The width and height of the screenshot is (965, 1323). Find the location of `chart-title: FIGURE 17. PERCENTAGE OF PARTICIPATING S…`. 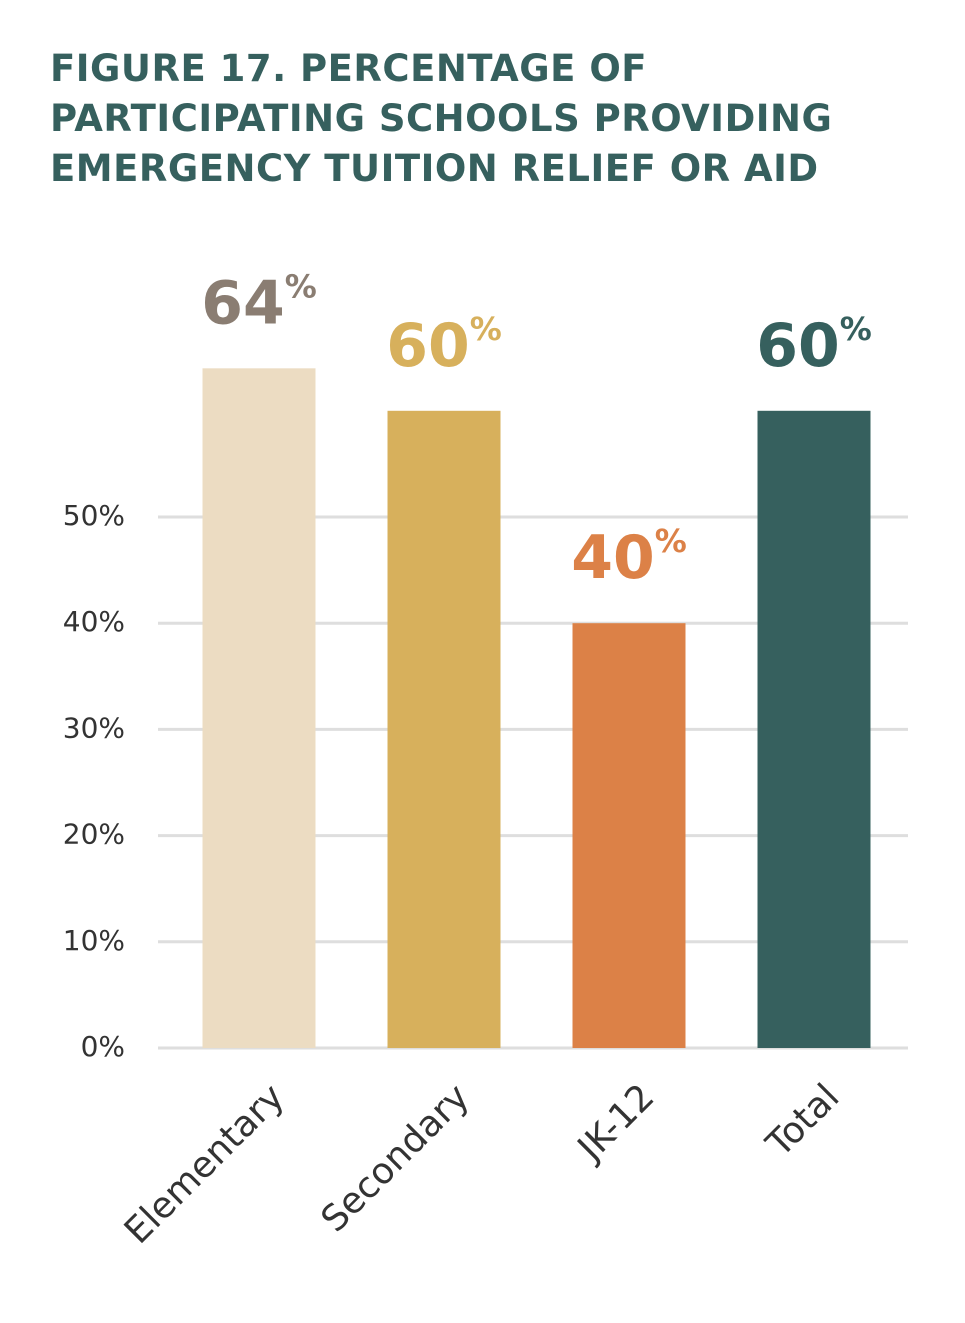

chart-title: FIGURE 17. PERCENTAGE OF PARTICIPATING S… is located at coordinates (441, 118).